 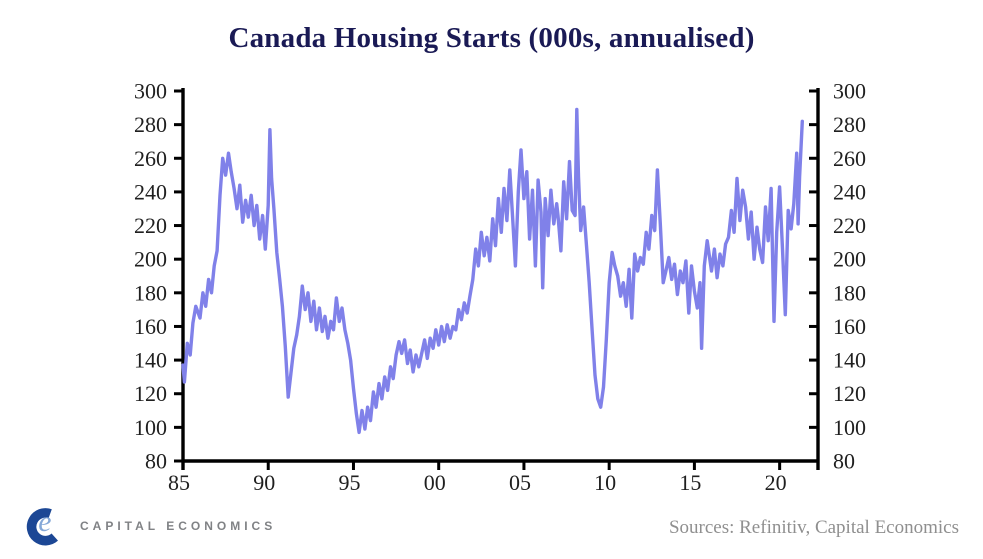 What do you see at coordinates (150, 158) in the screenshot?
I see `y-tick-label-left: 260` at bounding box center [150, 158].